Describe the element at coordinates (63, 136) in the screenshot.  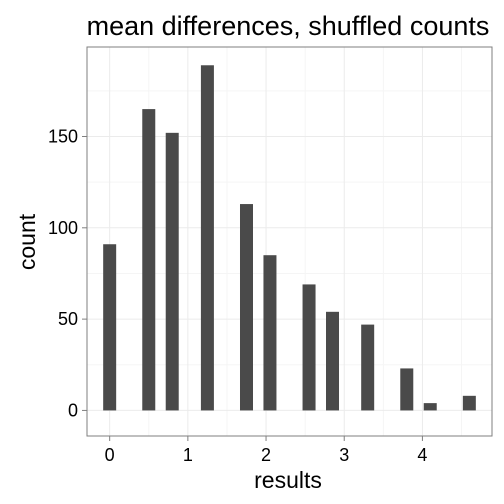
I see `y-tick-label: 150` at that location.